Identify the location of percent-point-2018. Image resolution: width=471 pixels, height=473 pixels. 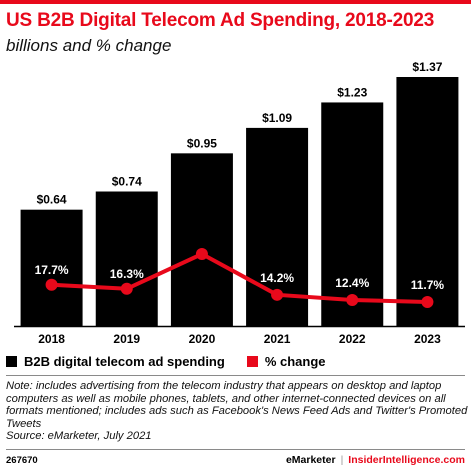
(51, 284).